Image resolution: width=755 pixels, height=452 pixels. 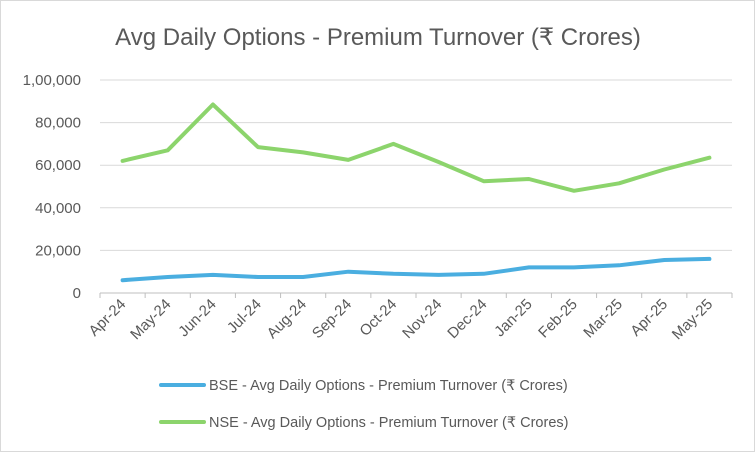 I want to click on y-axis: 0 20,000 40,000 60,000 80,000 1,00,000, so click(x=52, y=187).